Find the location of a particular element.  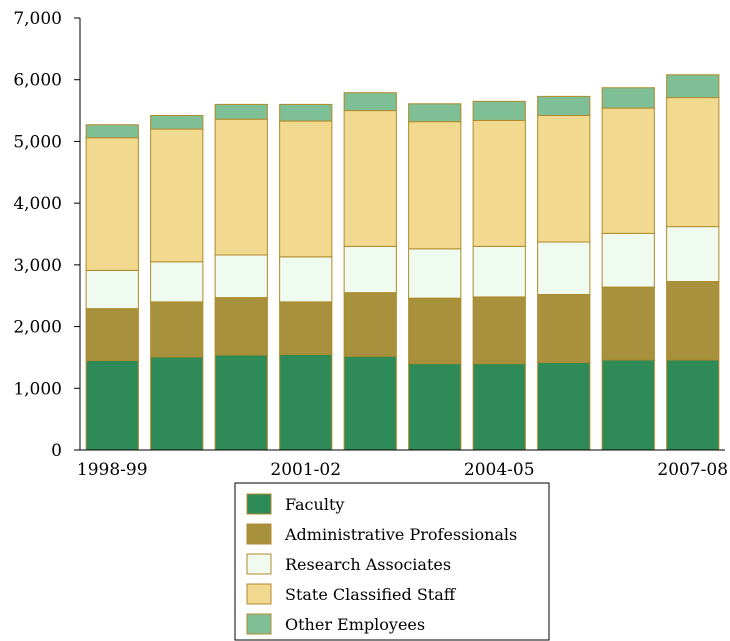

y-axis: 0 1,000 2,000 3,000 4,000 5,000 6,000 7,000 is located at coordinates (47, 235).